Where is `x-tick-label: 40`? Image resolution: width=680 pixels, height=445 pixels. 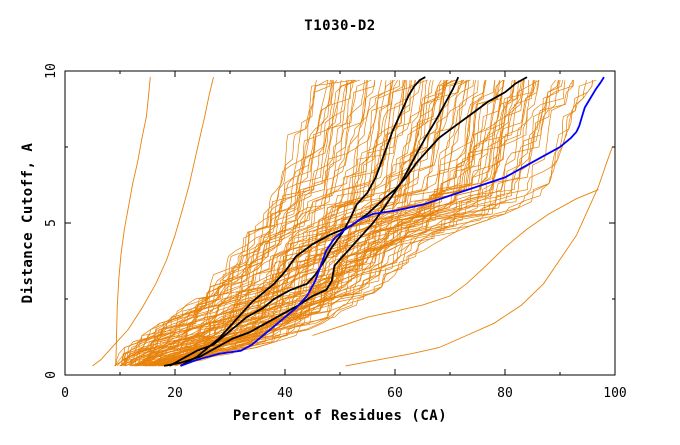 x-tick-label: 40 is located at coordinates (285, 393).